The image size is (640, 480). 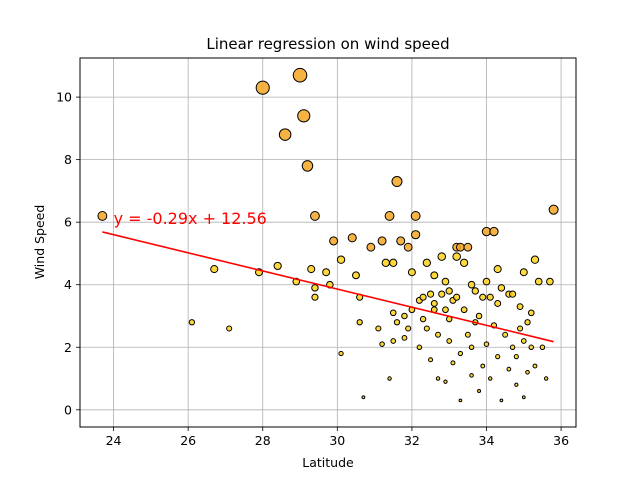 What do you see at coordinates (337, 437) in the screenshot?
I see `x-axis-ticks: 24 26 28 30 32 34 36` at bounding box center [337, 437].